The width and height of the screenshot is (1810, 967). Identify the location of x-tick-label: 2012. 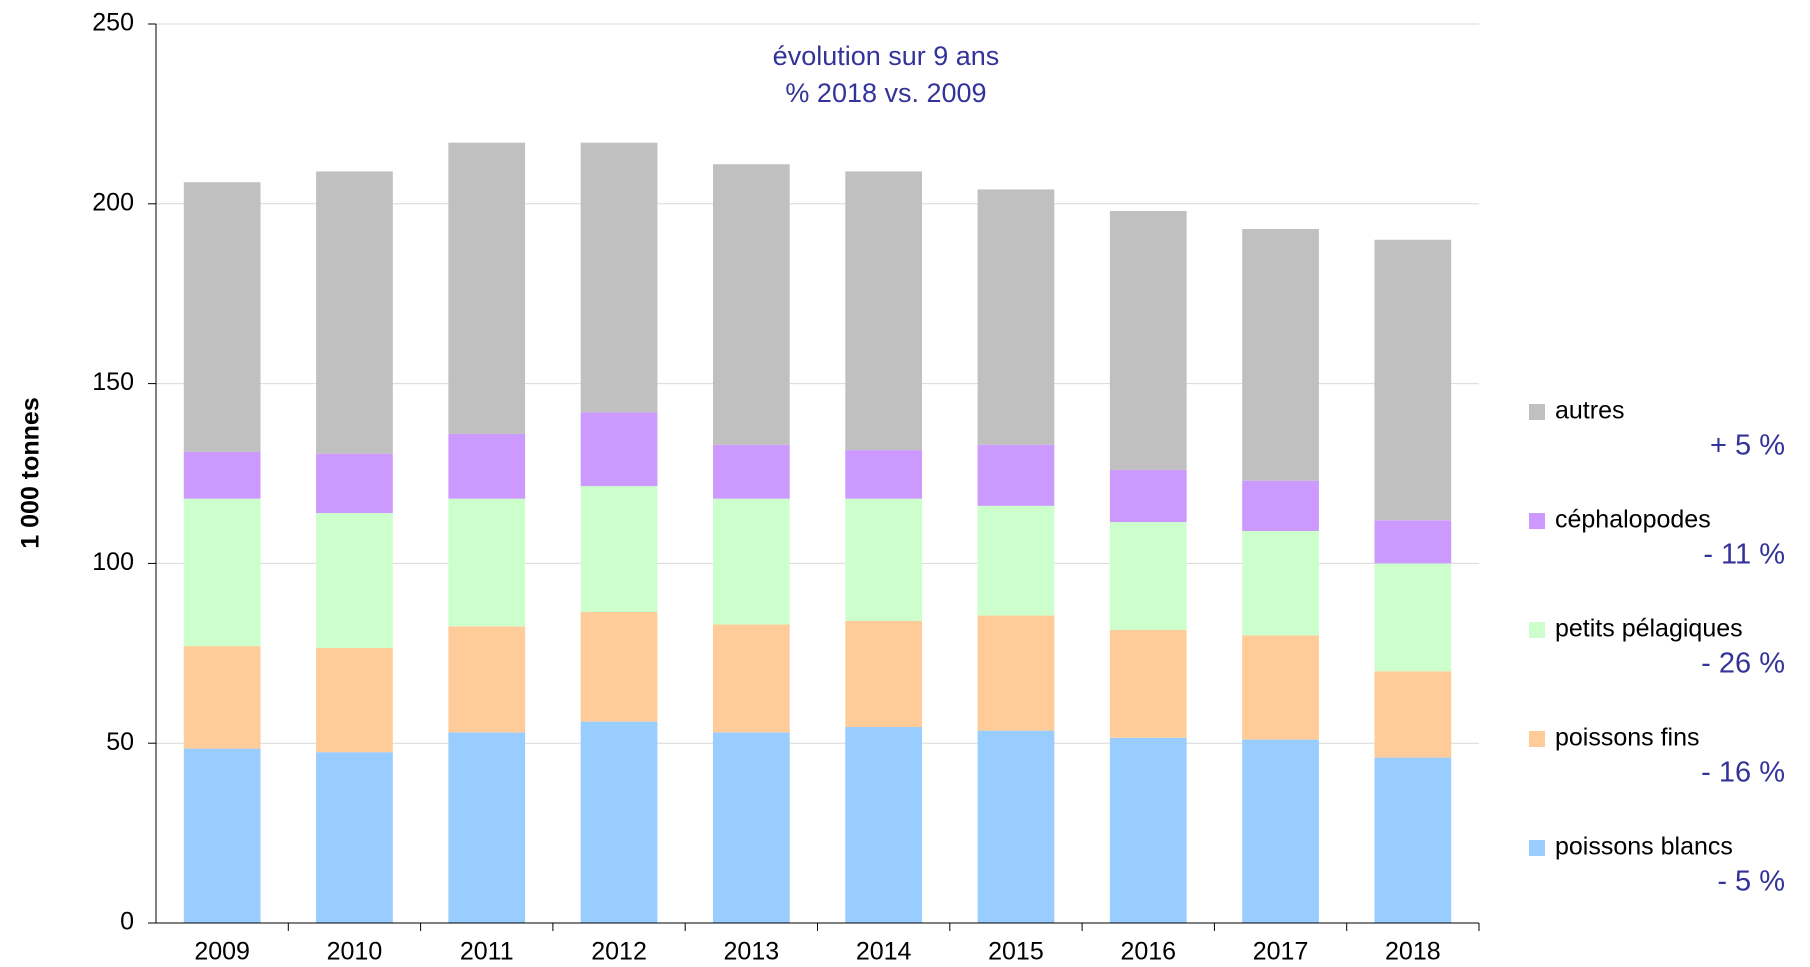
(619, 952).